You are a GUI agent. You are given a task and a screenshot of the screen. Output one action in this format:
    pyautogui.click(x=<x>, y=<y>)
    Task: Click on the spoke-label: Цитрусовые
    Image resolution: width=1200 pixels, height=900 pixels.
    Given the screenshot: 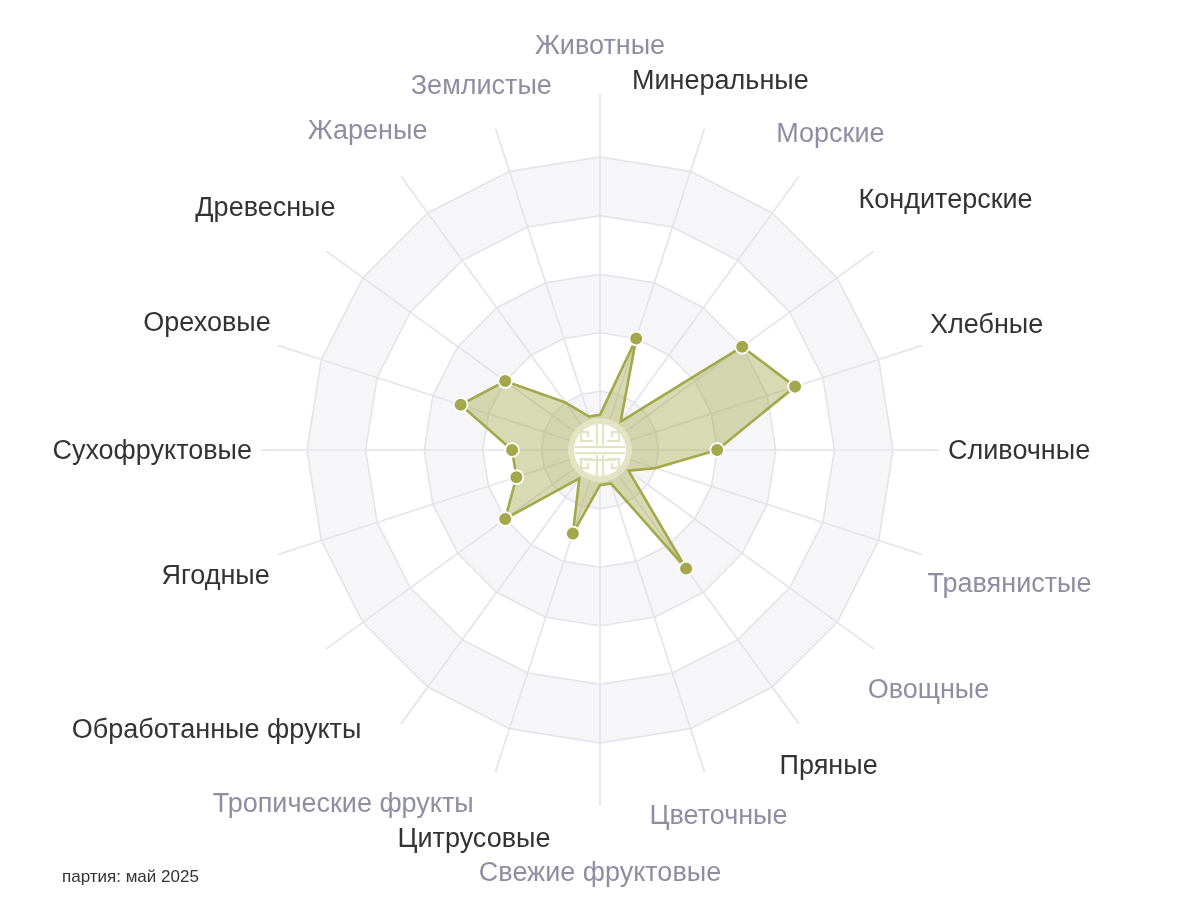 What is the action you would take?
    pyautogui.click(x=474, y=837)
    